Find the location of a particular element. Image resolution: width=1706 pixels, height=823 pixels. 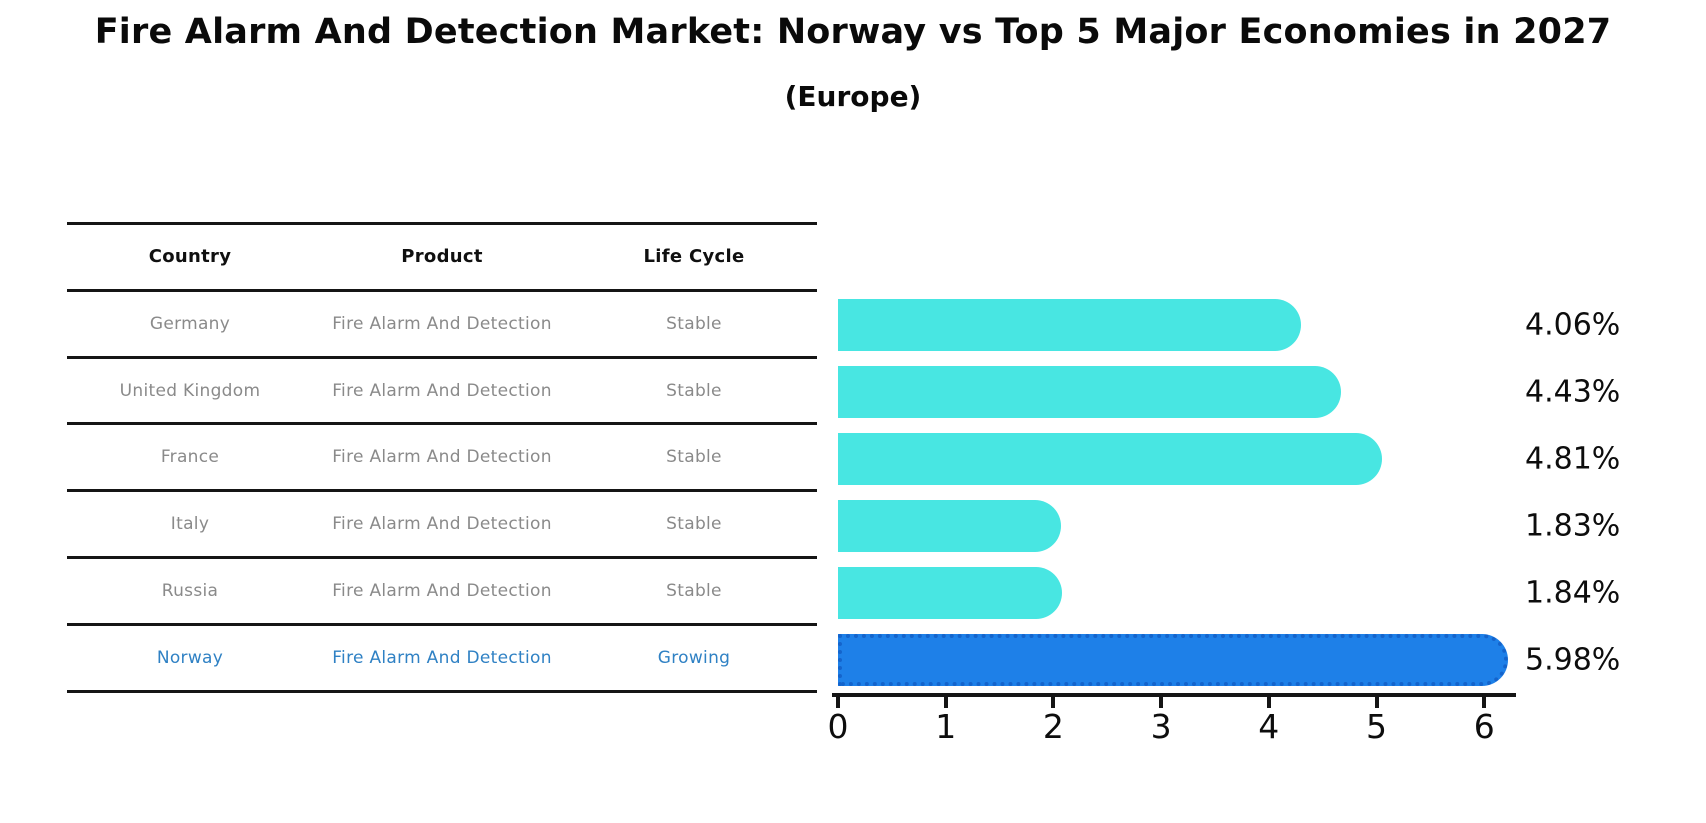

table-header-row: Country Product Life Cycle is located at coordinates (442, 258).